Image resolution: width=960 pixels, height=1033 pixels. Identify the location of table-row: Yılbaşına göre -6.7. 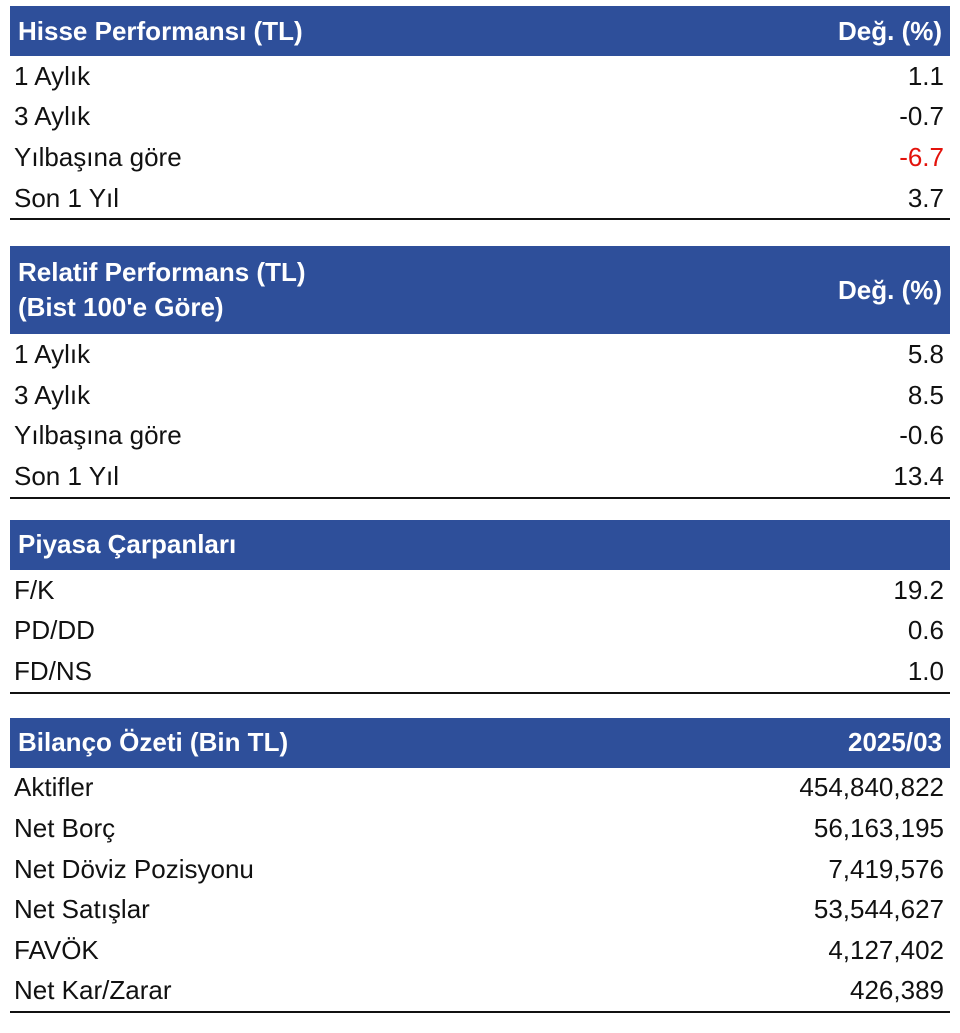
(480, 157).